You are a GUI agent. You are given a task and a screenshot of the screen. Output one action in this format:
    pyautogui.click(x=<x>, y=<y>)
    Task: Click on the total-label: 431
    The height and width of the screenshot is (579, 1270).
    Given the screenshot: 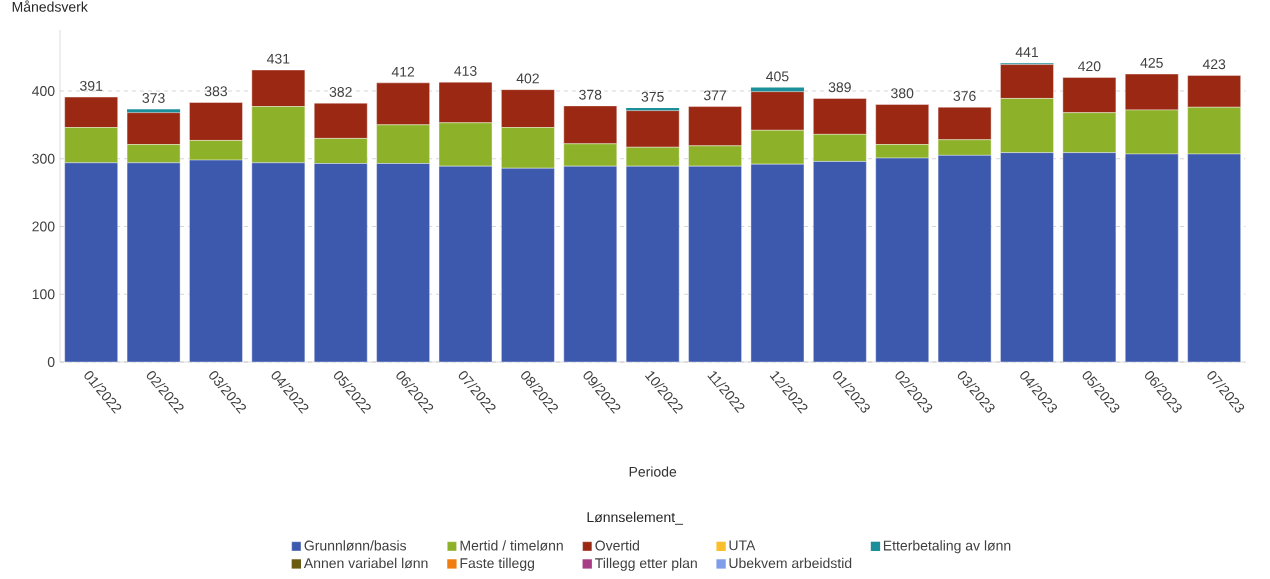 What is the action you would take?
    pyautogui.click(x=278, y=58)
    